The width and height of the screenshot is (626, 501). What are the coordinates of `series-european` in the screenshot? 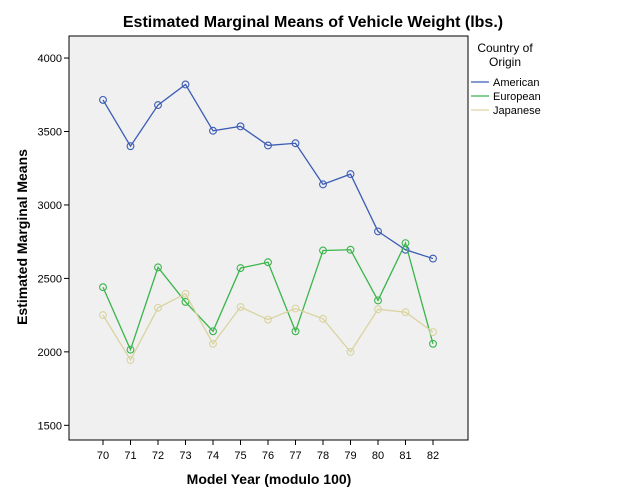 It's located at (268, 296).